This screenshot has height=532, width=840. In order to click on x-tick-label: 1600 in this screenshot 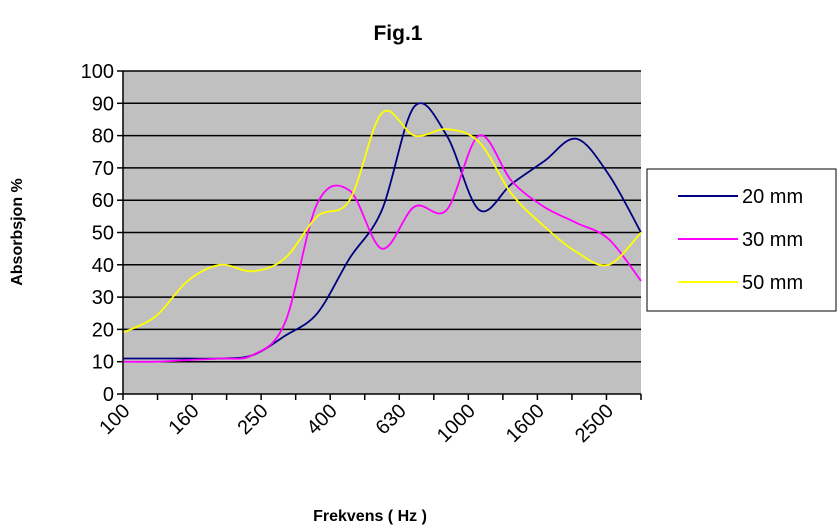, I will do `click(525, 423)`.